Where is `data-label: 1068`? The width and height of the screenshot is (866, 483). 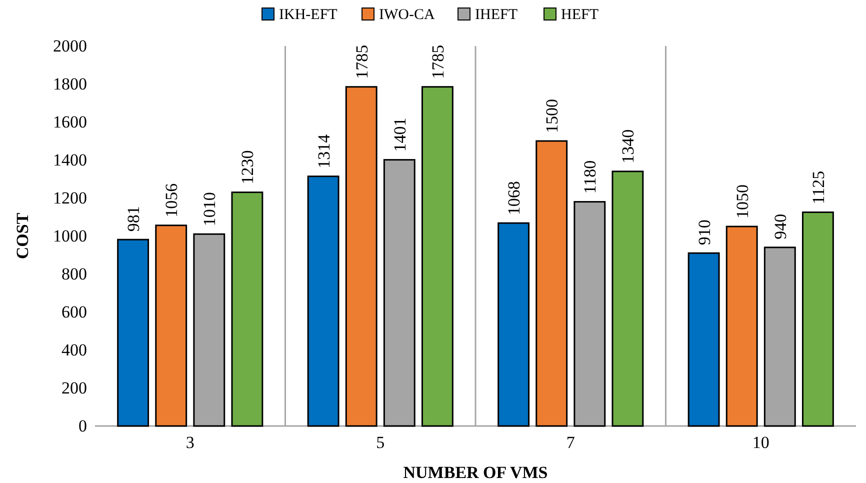
data-label: 1068 is located at coordinates (514, 198).